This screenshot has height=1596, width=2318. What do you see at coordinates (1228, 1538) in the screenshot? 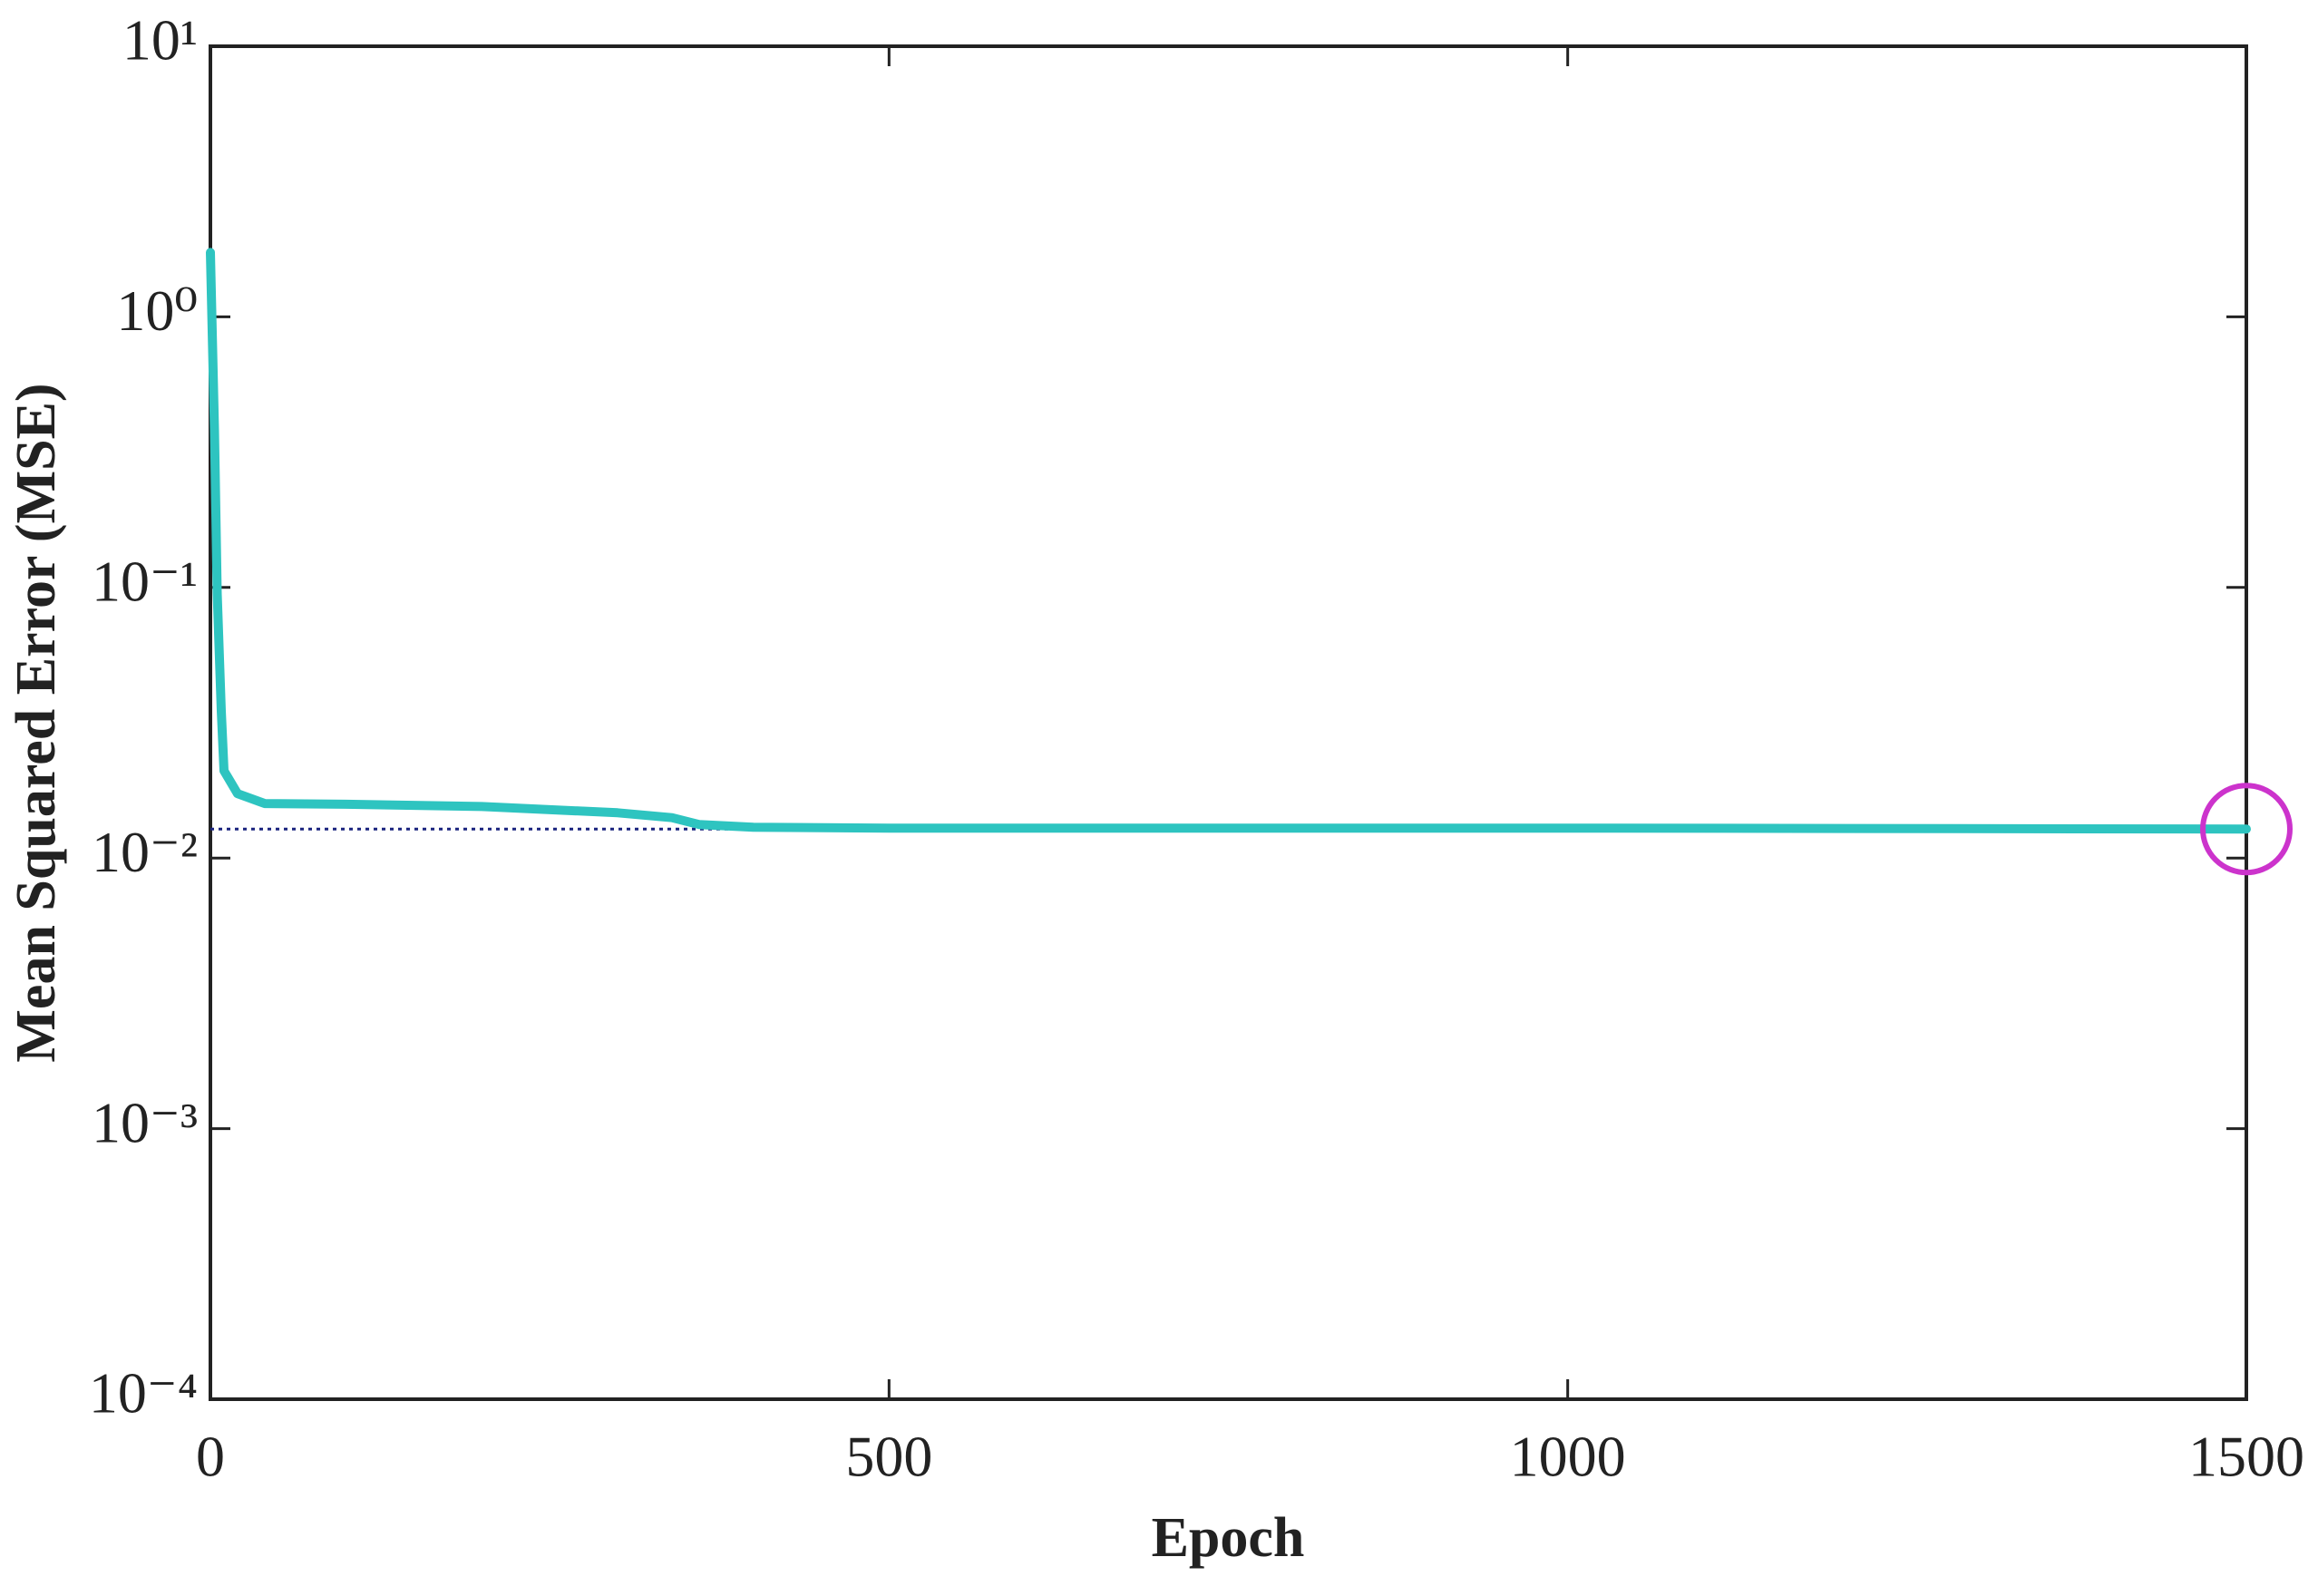
I see `x-axis-label: Epoch` at bounding box center [1228, 1538].